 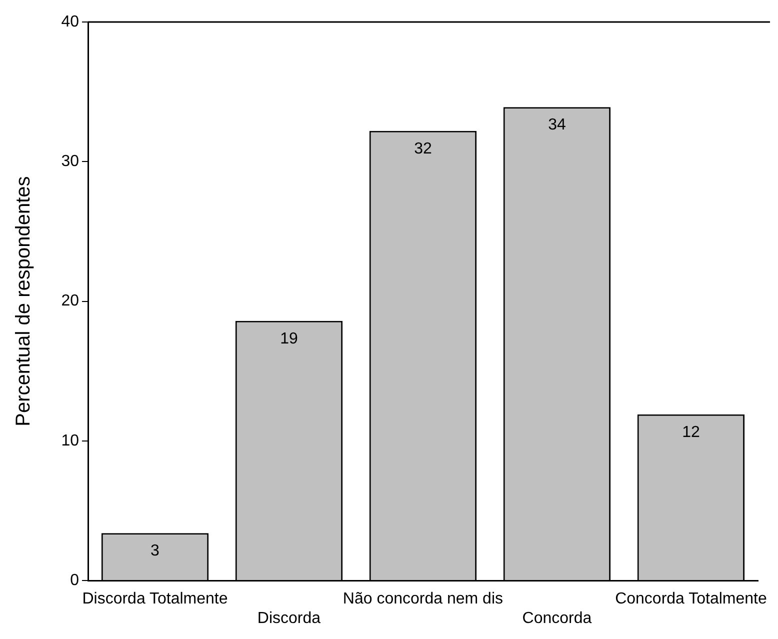 What do you see at coordinates (289, 618) in the screenshot?
I see `x-tick-label: Discorda` at bounding box center [289, 618].